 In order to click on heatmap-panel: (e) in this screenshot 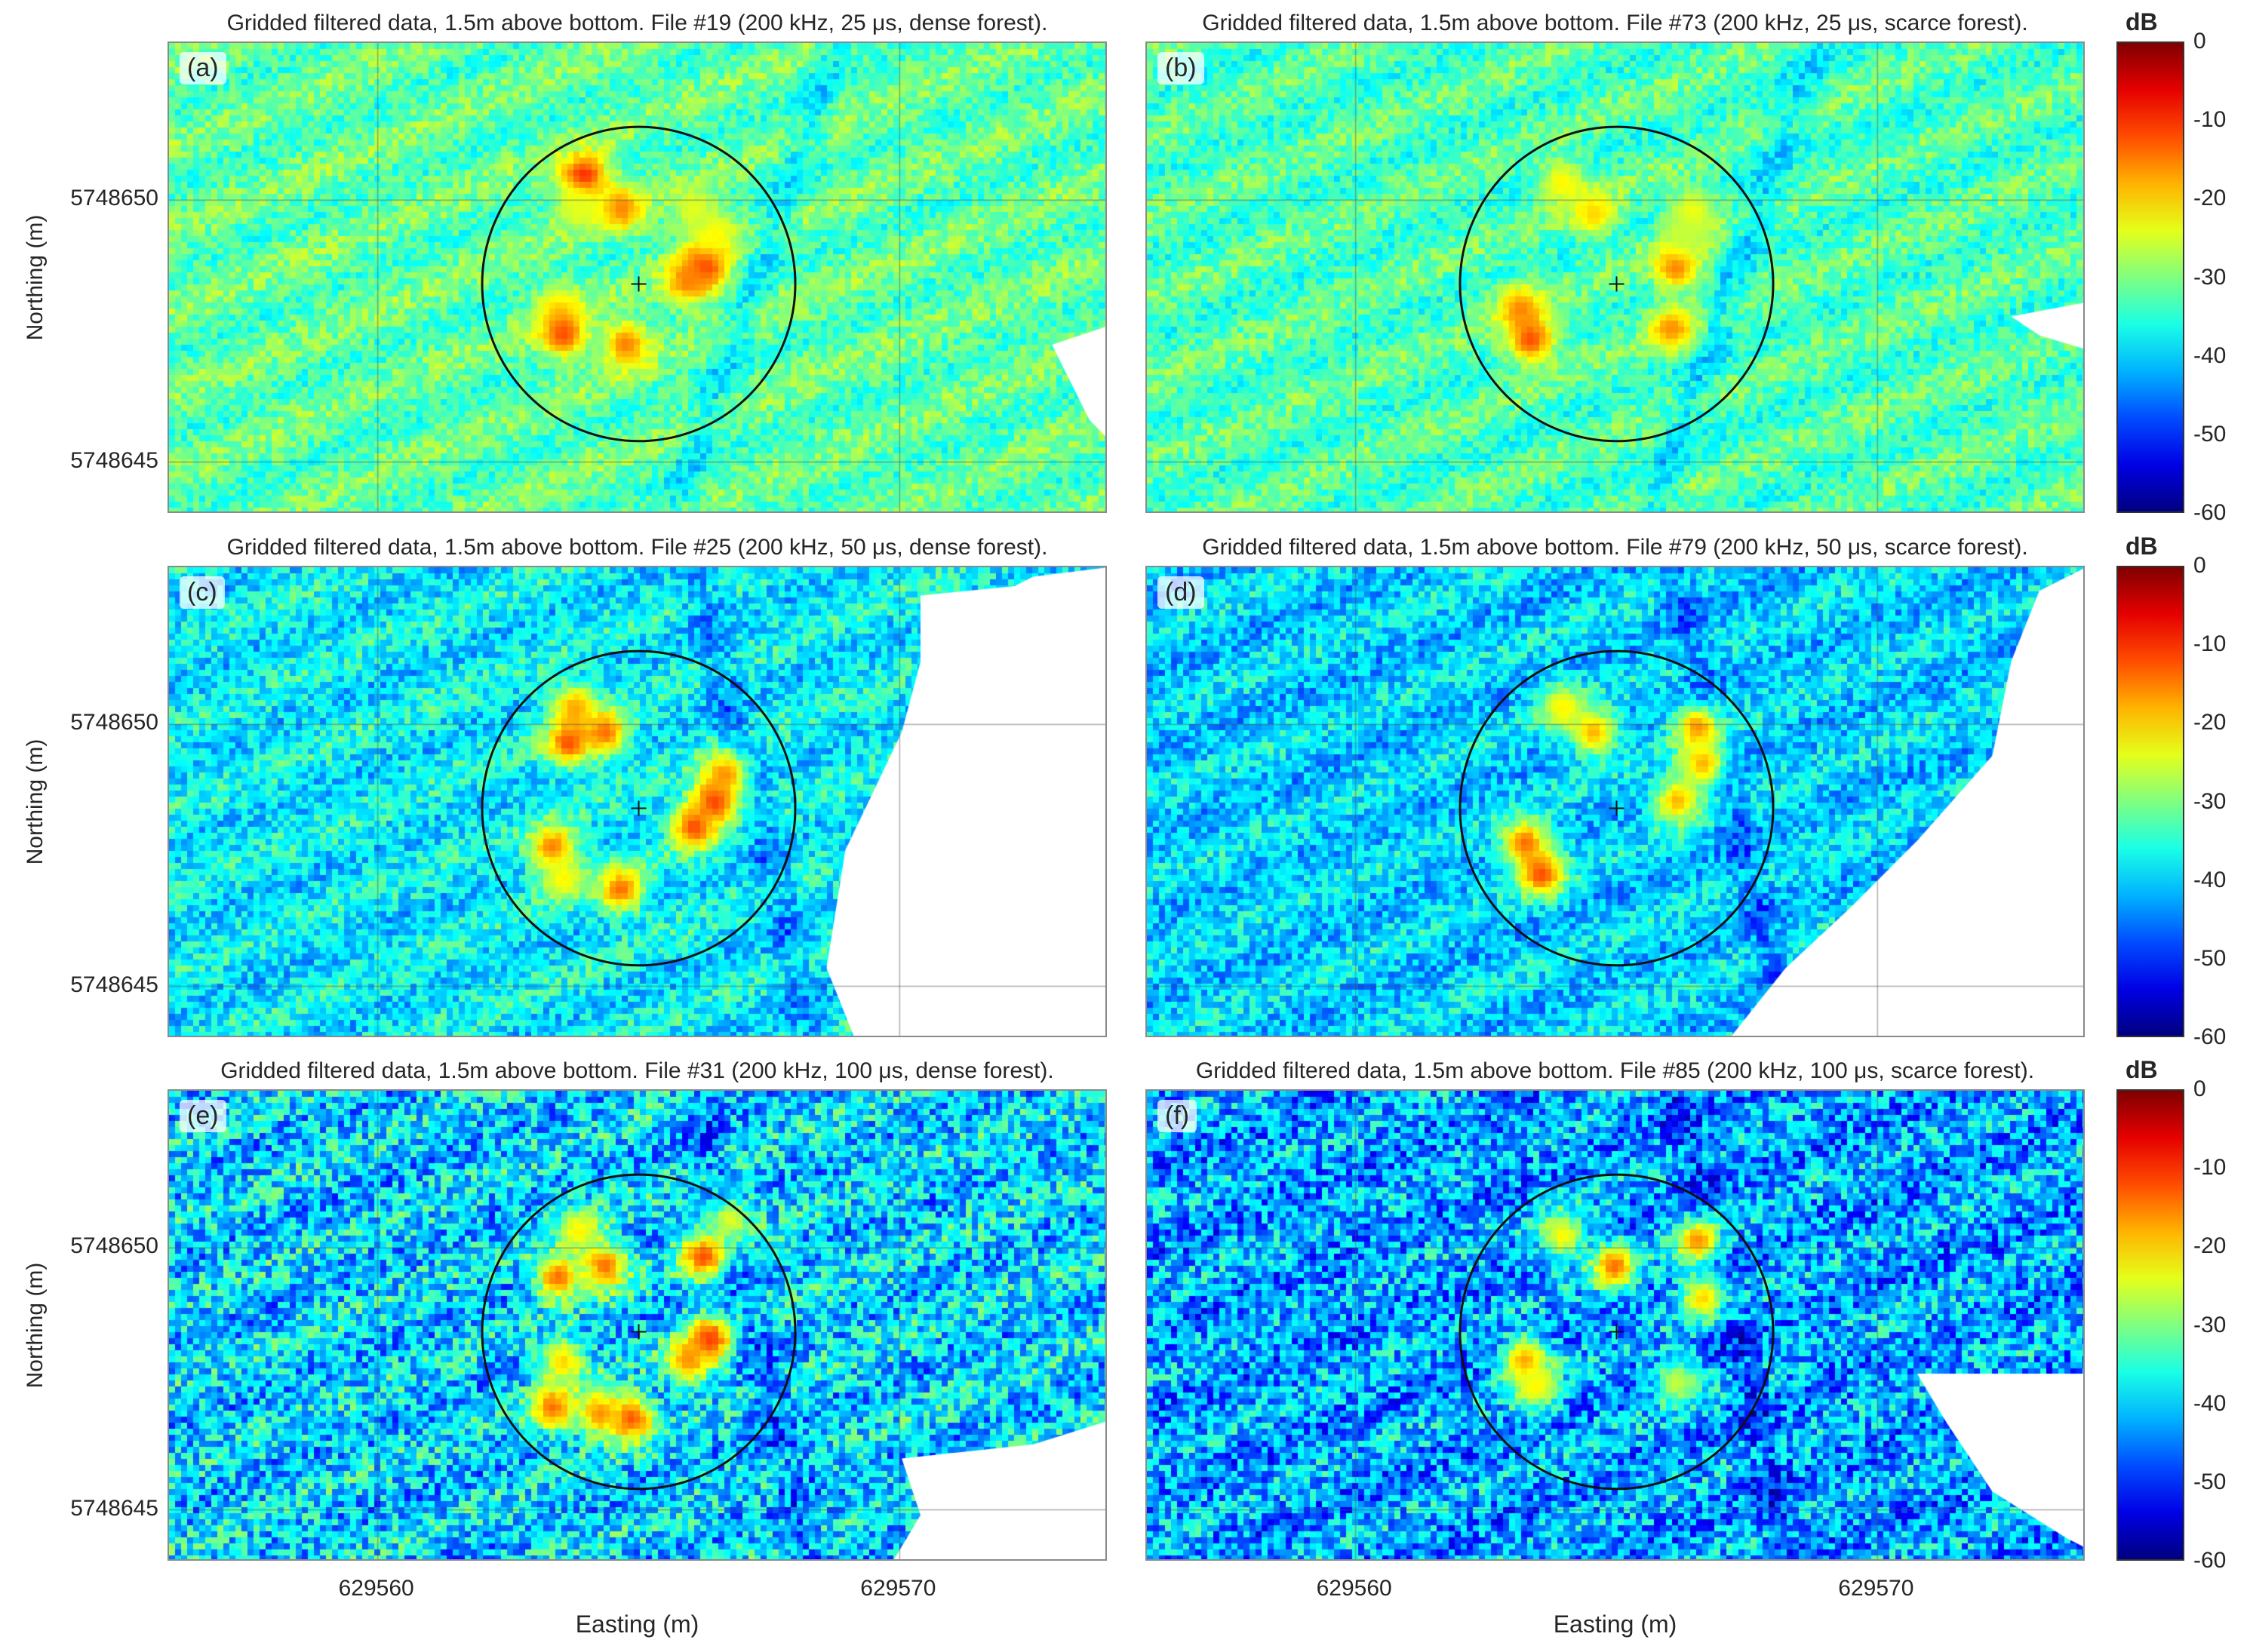, I will do `click(637, 1325)`.